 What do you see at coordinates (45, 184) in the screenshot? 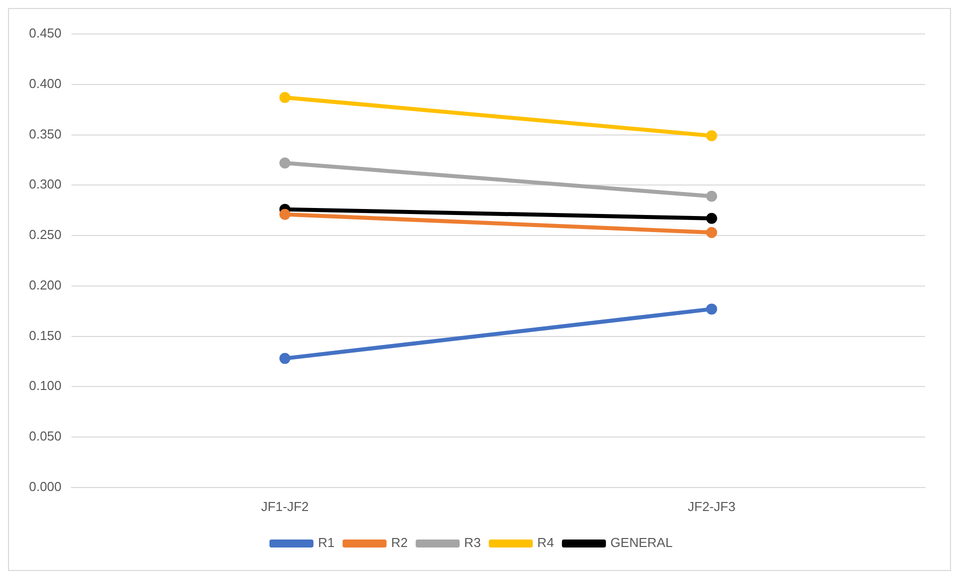
I see `y-tick-label: 0.300` at bounding box center [45, 184].